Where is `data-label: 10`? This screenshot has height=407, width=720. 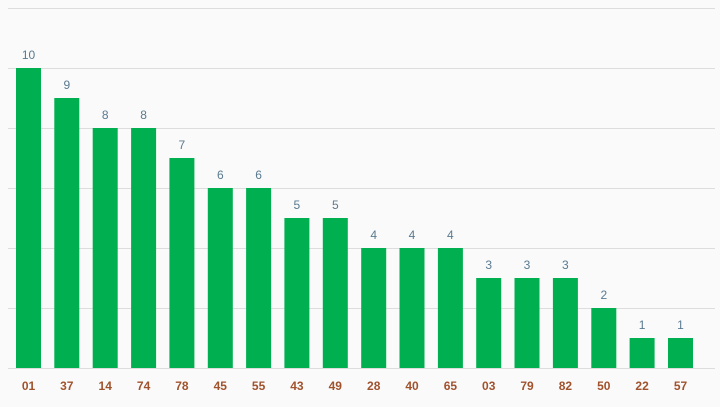
data-label: 10 is located at coordinates (29, 55).